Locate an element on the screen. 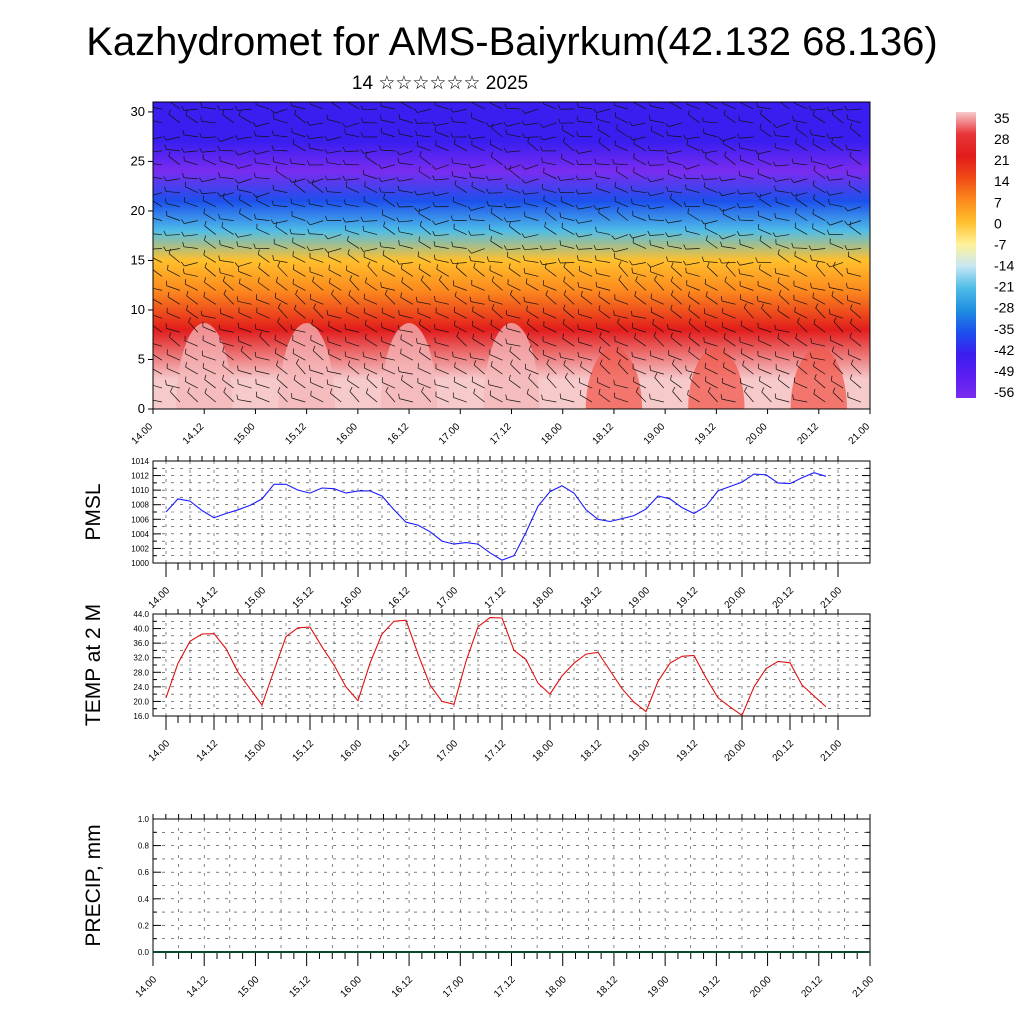 This screenshot has width=1024, height=1024. colorbar-label: 35 is located at coordinates (1002, 118).